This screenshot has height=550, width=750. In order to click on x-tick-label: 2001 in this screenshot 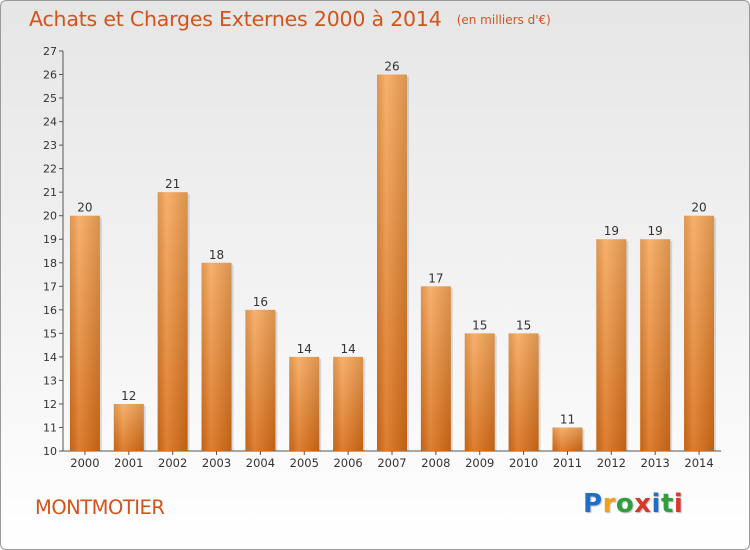, I will do `click(128, 463)`.